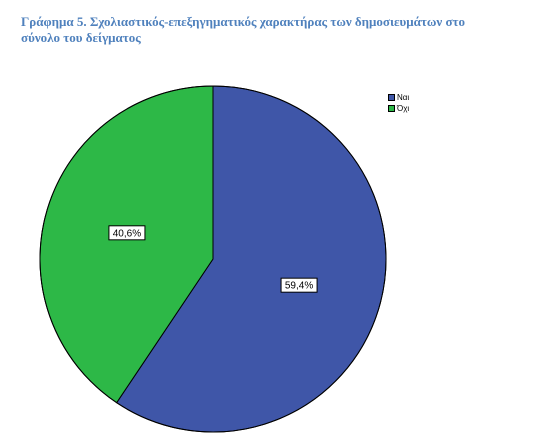 Image resolution: width=555 pixels, height=444 pixels. Describe the element at coordinates (391, 97) in the screenshot. I see `legend-swatch-yes` at that location.